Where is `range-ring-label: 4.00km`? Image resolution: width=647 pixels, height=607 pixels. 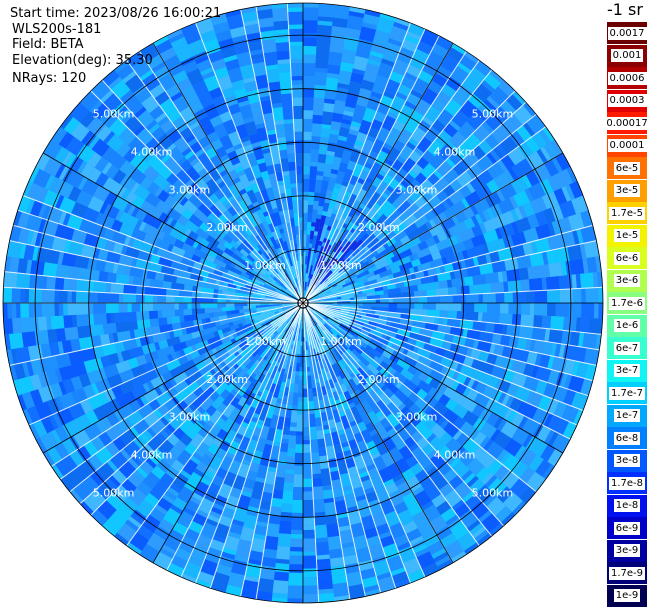 range-ring-label: 4.00km is located at coordinates (455, 152).